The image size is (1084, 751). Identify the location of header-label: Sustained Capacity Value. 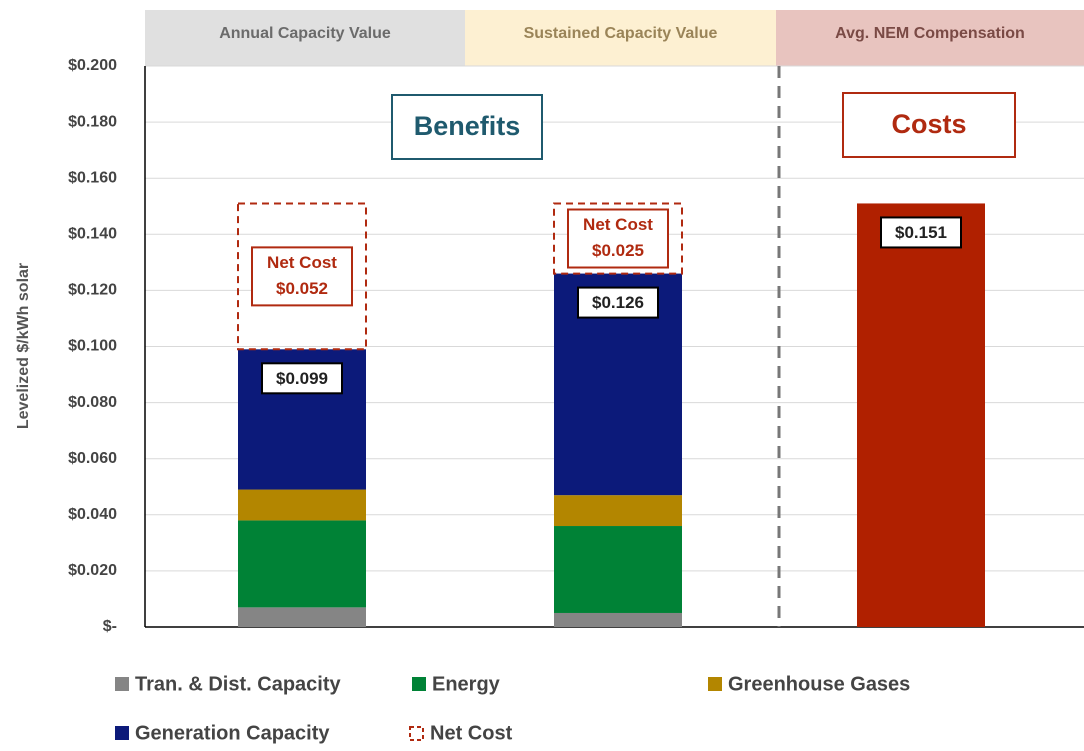
(621, 33).